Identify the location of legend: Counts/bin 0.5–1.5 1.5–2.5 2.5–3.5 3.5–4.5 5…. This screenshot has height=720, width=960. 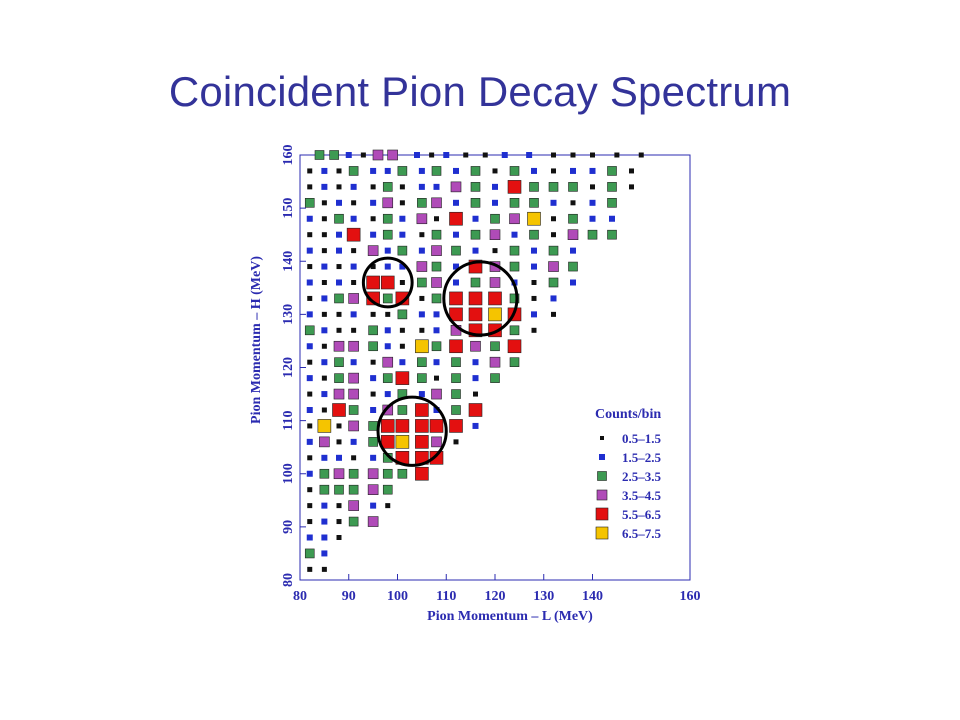
(628, 474).